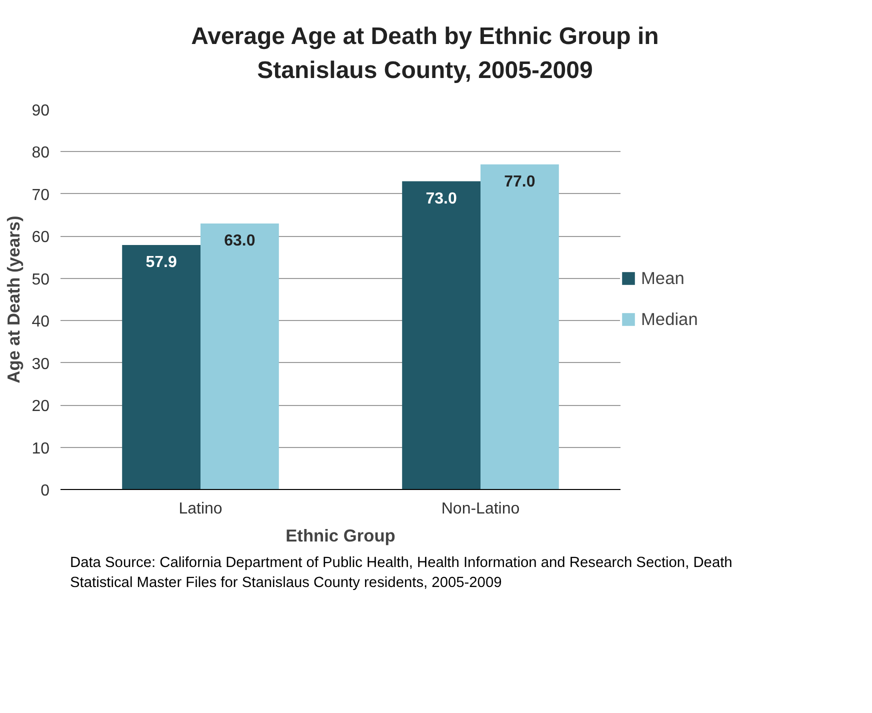  Describe the element at coordinates (41, 406) in the screenshot. I see `y-tick-label: 20` at that location.